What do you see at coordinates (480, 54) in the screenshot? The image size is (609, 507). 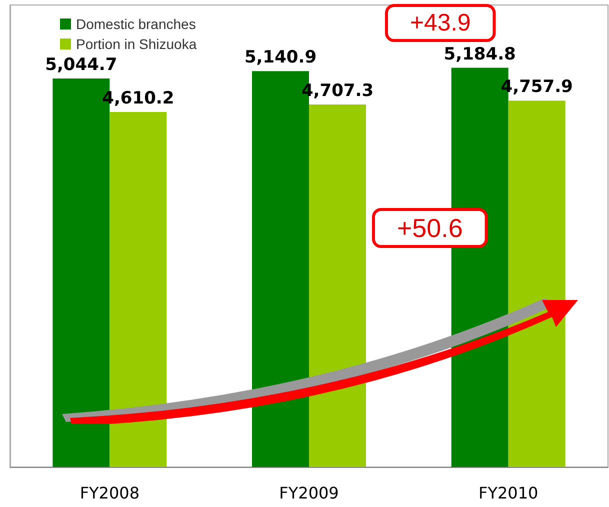 I see `data-label: 5,184.8` at bounding box center [480, 54].